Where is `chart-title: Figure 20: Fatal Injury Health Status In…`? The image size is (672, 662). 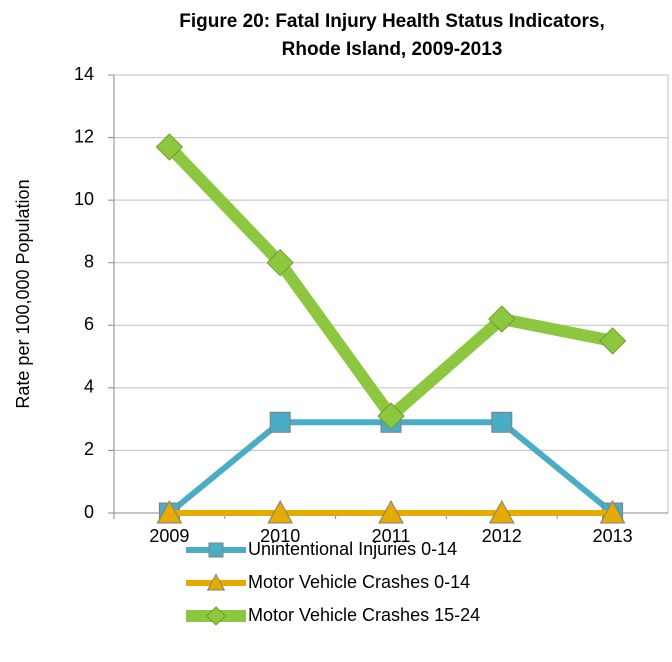 chart-title: Figure 20: Fatal Injury Health Status In… is located at coordinates (391, 21).